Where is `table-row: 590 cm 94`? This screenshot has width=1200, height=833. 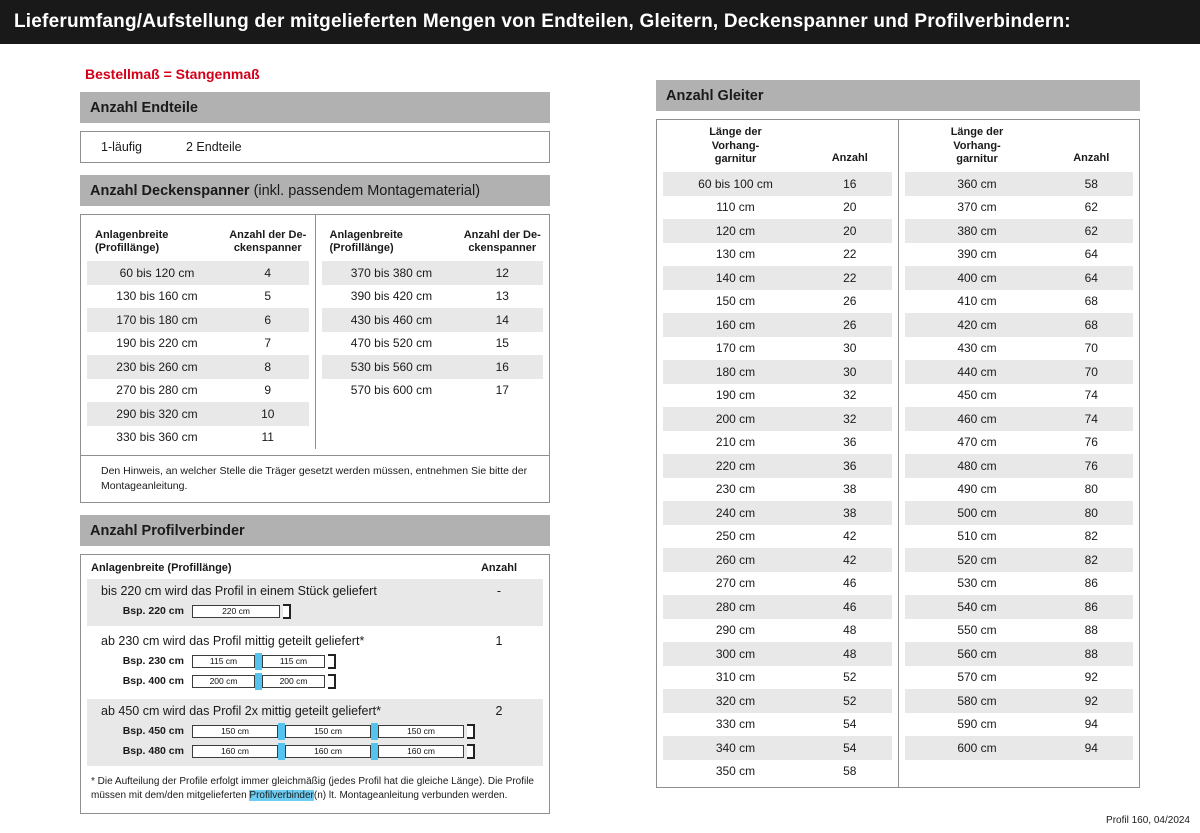 table-row: 590 cm 94 is located at coordinates (1019, 725).